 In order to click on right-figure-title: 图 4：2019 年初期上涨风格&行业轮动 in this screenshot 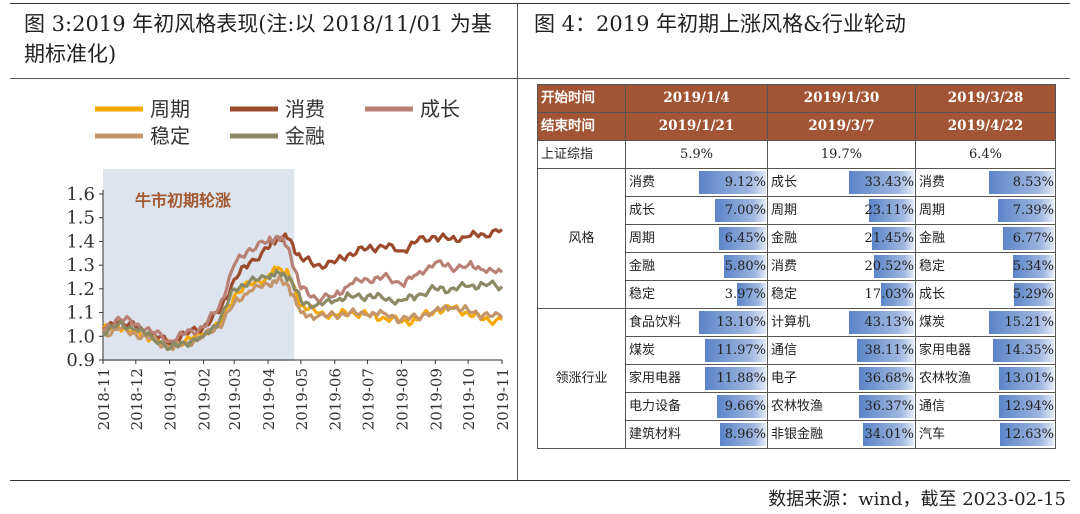, I will do `click(720, 24)`.